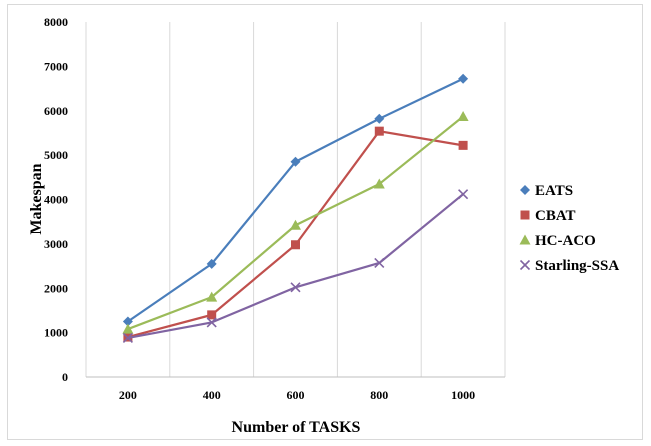 The width and height of the screenshot is (651, 446). Describe the element at coordinates (525, 190) in the screenshot. I see `legend-marker-eats` at that location.